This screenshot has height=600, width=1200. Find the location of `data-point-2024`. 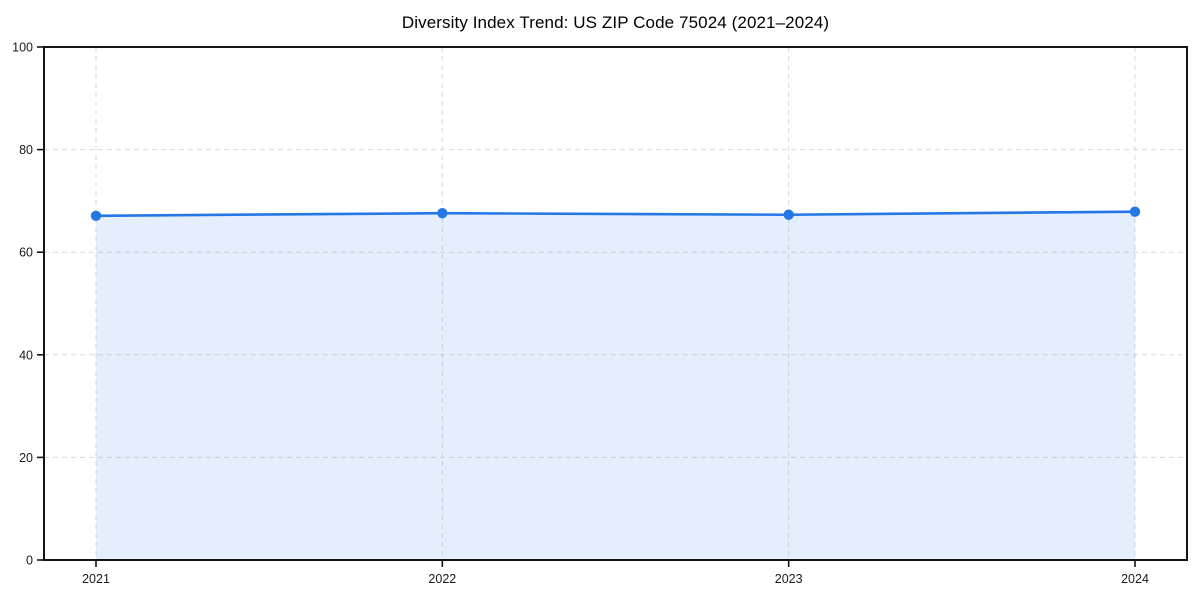

data-point-2024 is located at coordinates (1135, 211).